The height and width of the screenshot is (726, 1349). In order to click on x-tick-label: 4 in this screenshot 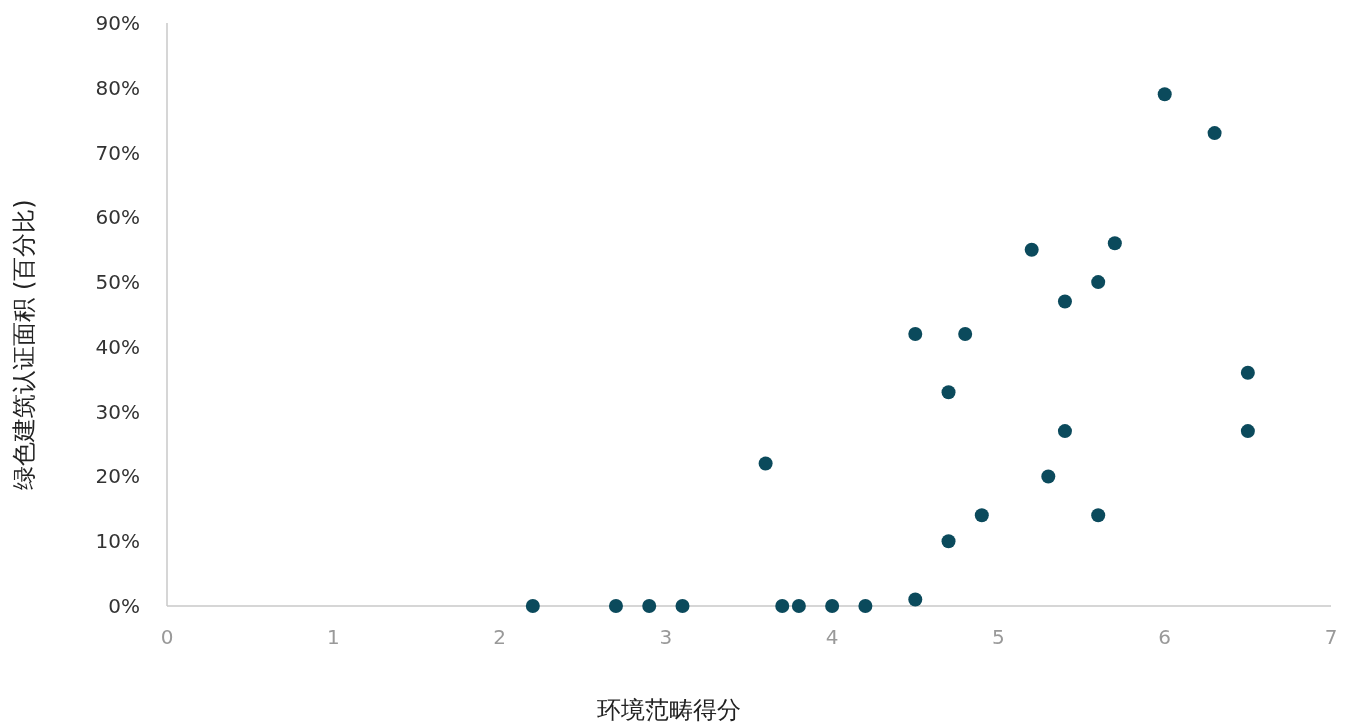, I will do `click(832, 637)`.